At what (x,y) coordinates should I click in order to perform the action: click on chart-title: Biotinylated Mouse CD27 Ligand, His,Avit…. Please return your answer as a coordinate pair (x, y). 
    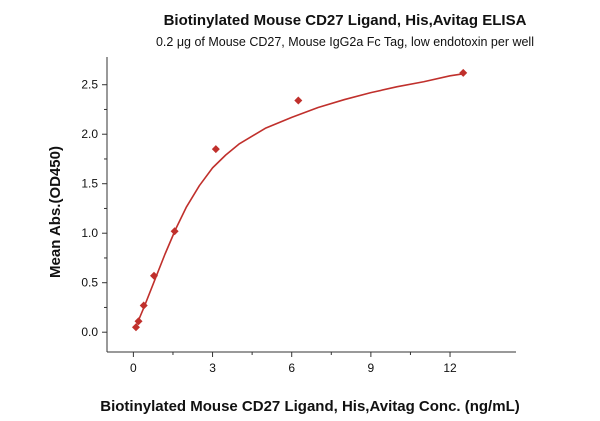
    Looking at the image, I should click on (345, 20).